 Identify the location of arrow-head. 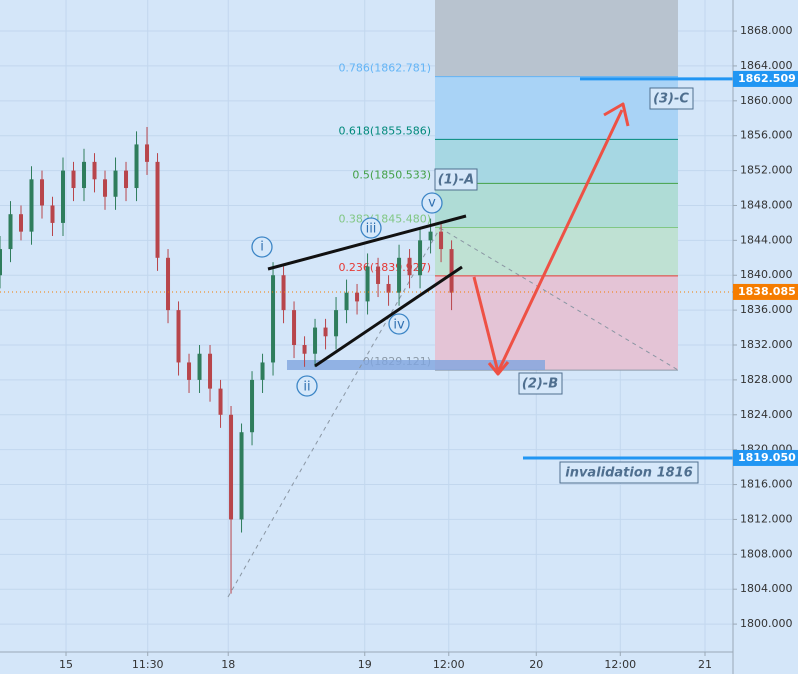
(498, 368).